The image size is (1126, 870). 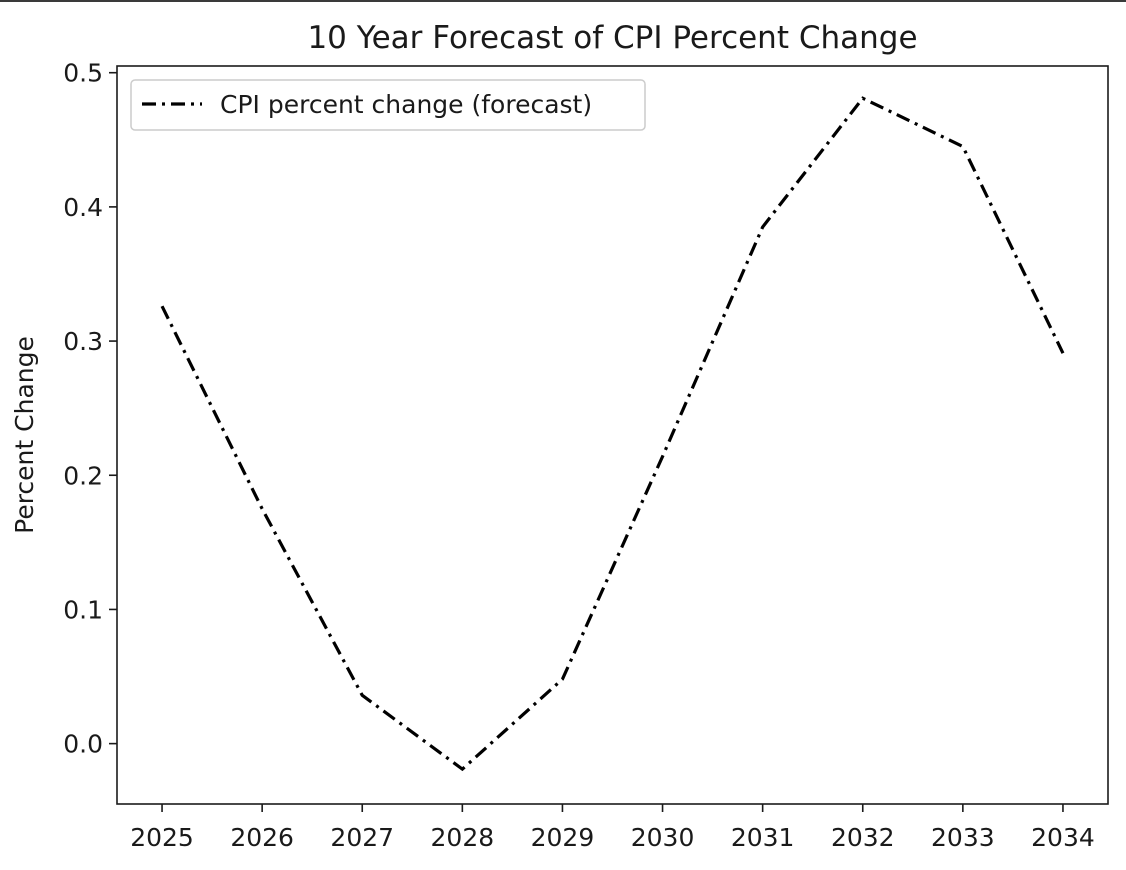 What do you see at coordinates (83, 73) in the screenshot?
I see `y-tick-label: 0.5` at bounding box center [83, 73].